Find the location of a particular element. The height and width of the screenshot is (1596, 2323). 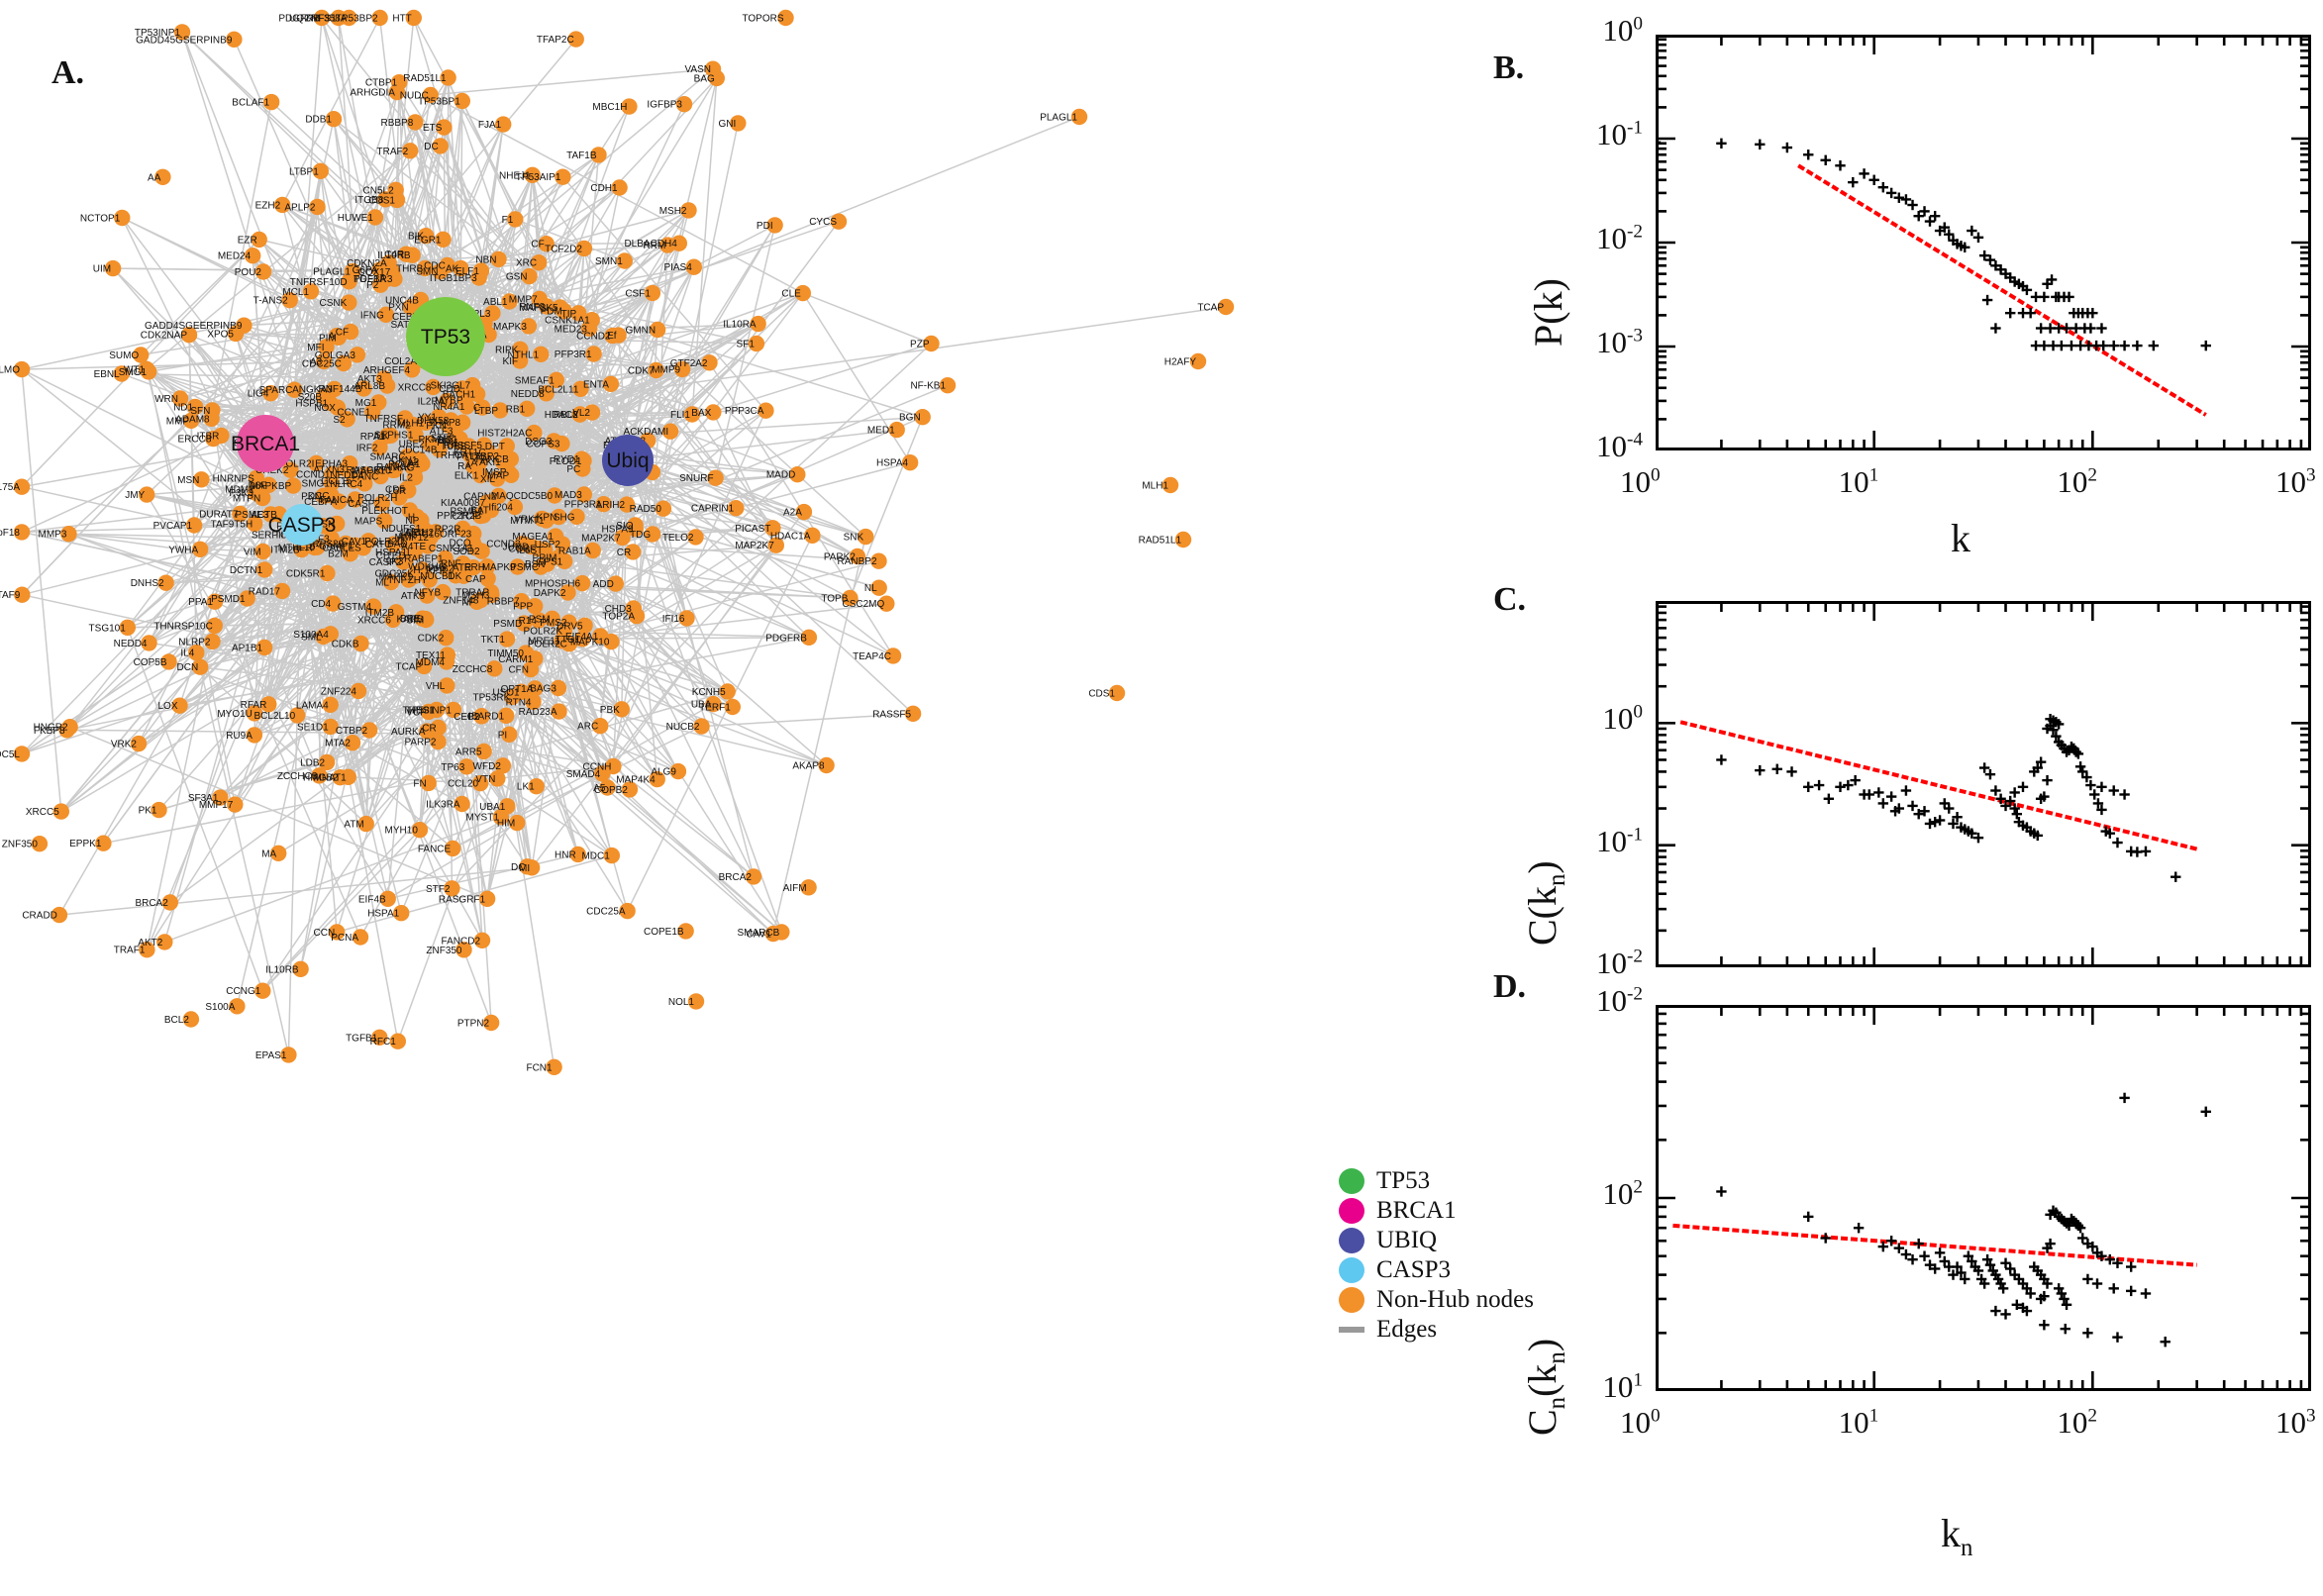

hub-node-brca1 is located at coordinates (265, 443).